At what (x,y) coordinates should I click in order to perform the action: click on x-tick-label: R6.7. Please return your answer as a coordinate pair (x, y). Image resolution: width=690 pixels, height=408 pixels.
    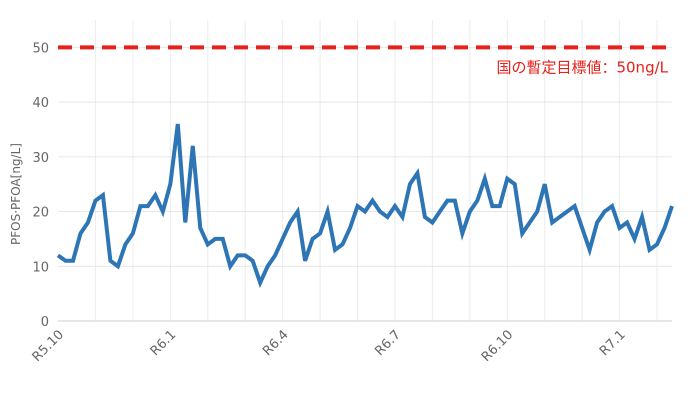
    Looking at the image, I should click on (388, 343).